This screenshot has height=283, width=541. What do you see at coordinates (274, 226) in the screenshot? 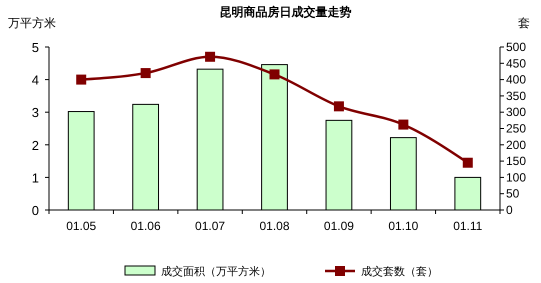
I see `x-tick-label: 01.08` at bounding box center [274, 226].